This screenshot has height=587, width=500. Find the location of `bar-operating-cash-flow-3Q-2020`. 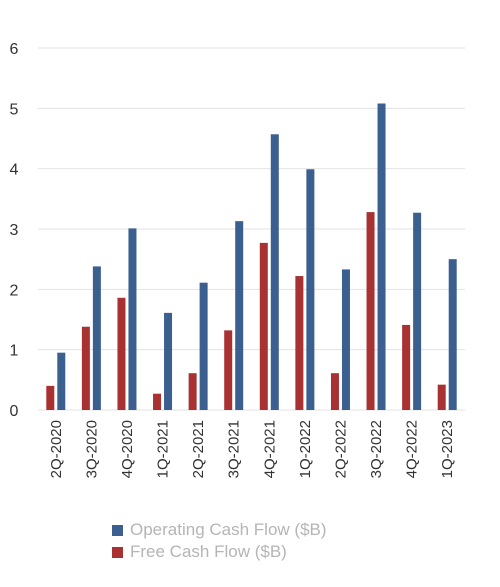

bar-operating-cash-flow-3Q-2020 is located at coordinates (96, 338).